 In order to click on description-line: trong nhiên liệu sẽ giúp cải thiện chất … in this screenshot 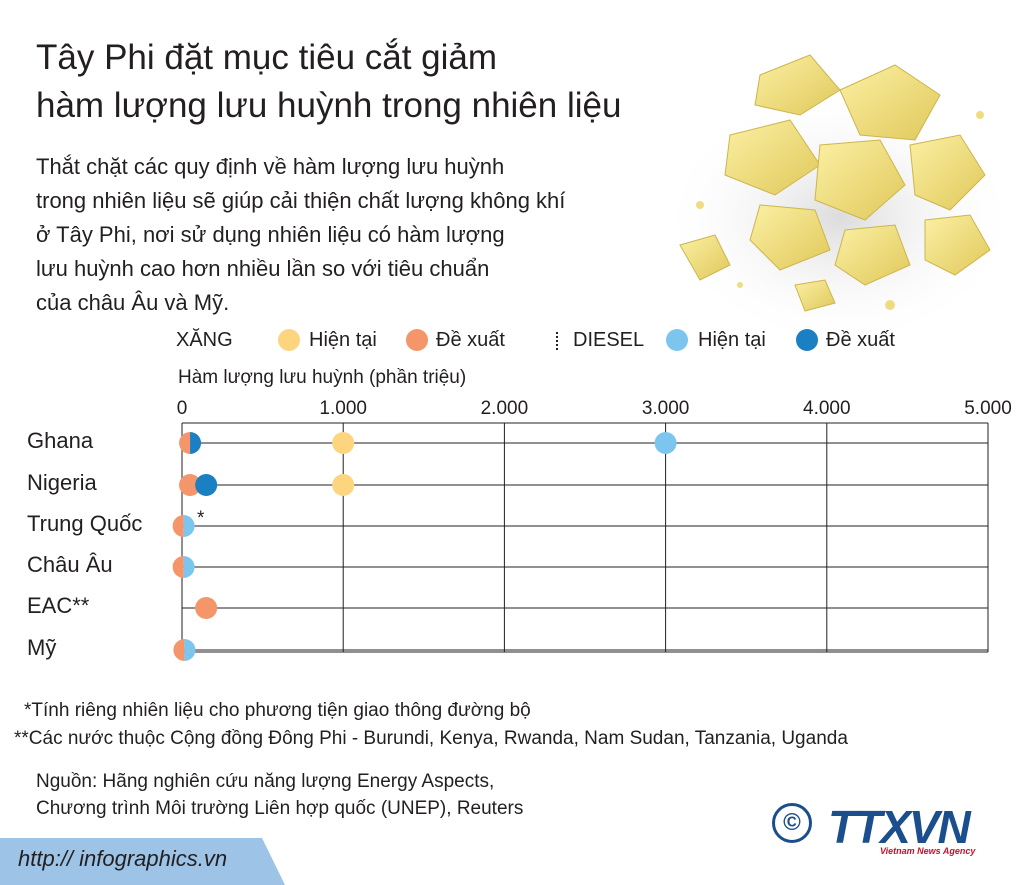, I will do `click(301, 200)`.